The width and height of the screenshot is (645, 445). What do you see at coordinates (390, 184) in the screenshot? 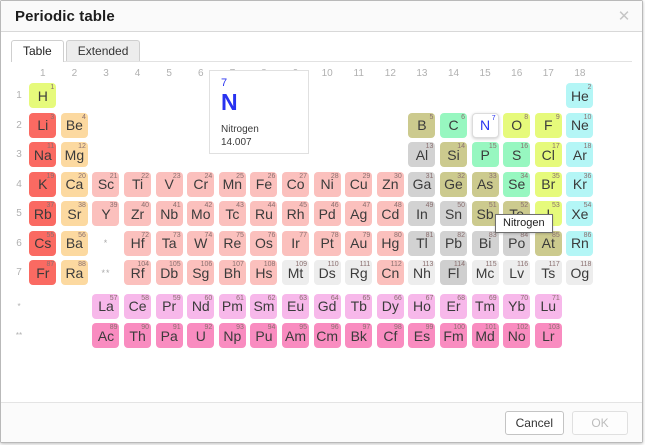
I see `element-zn: Zn 30` at bounding box center [390, 184].